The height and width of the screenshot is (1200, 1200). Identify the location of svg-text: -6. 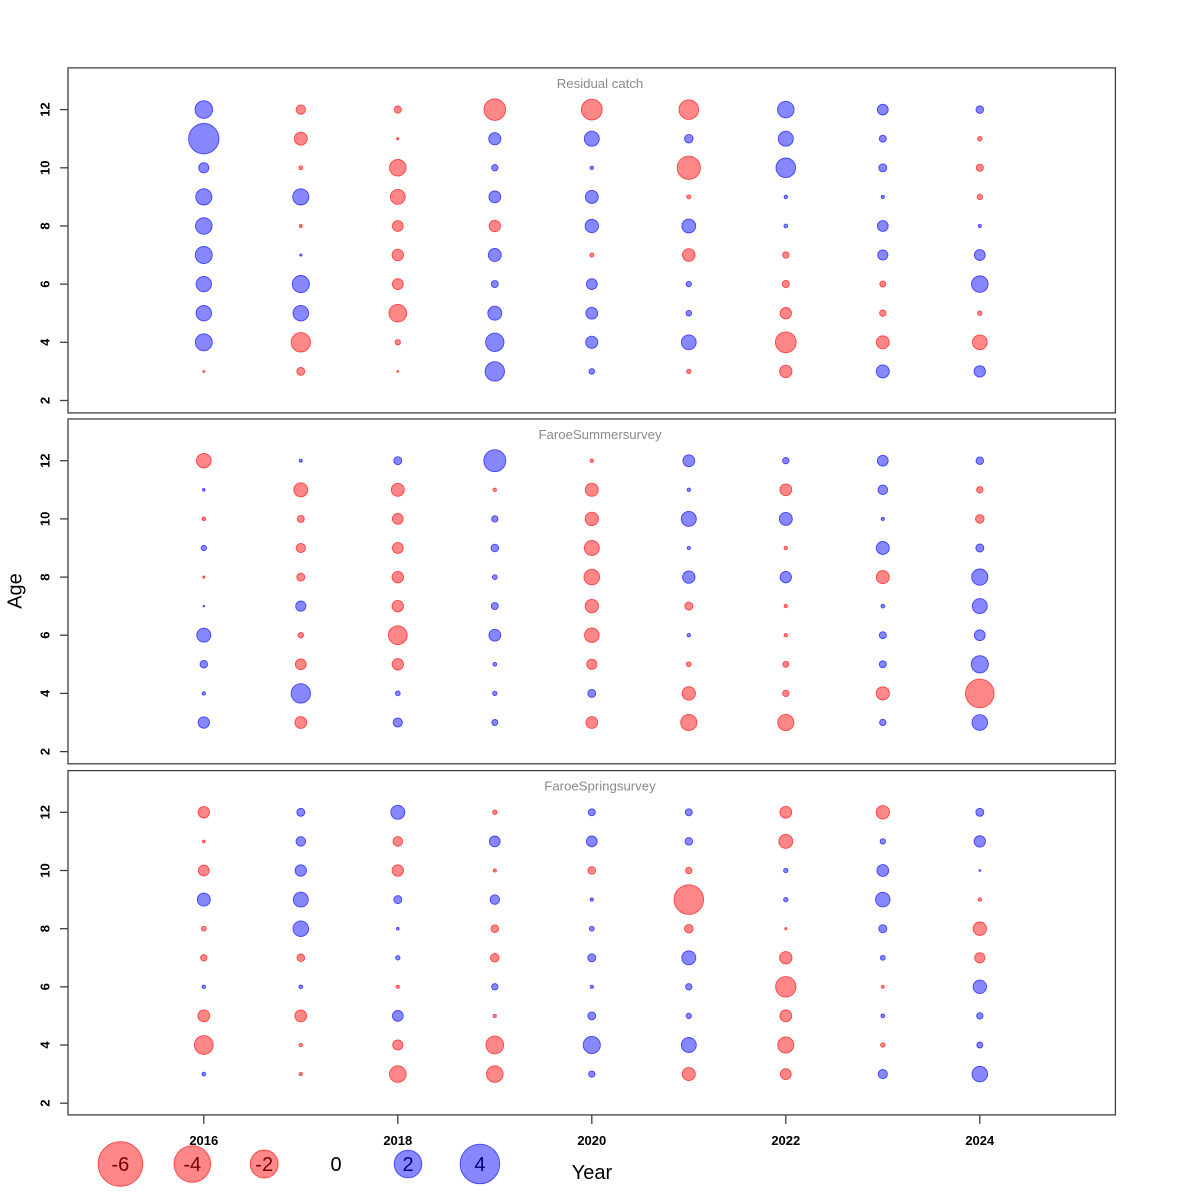
(121, 1165).